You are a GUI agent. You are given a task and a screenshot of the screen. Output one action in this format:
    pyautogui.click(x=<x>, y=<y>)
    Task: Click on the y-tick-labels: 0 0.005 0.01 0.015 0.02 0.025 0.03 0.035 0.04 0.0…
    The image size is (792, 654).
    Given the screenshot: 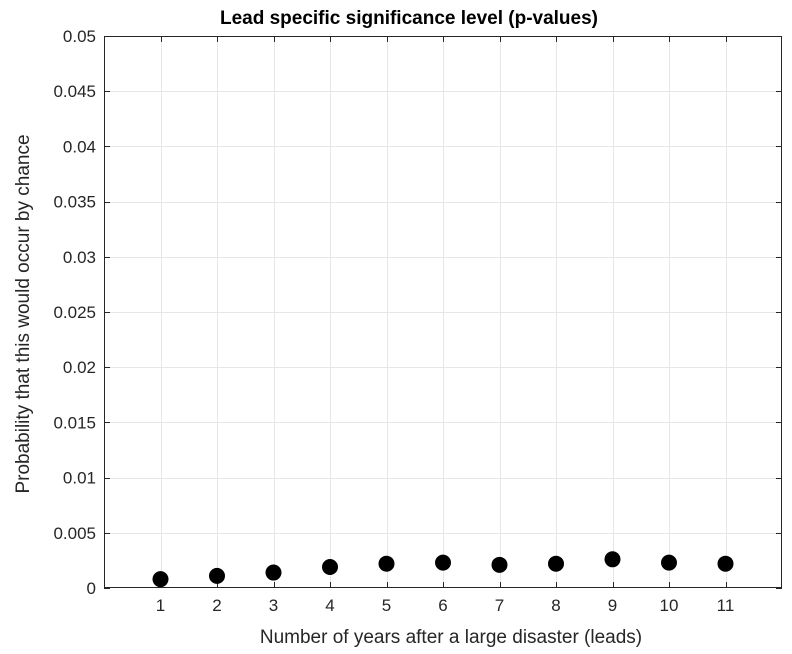 What is the action you would take?
    pyautogui.click(x=74, y=312)
    